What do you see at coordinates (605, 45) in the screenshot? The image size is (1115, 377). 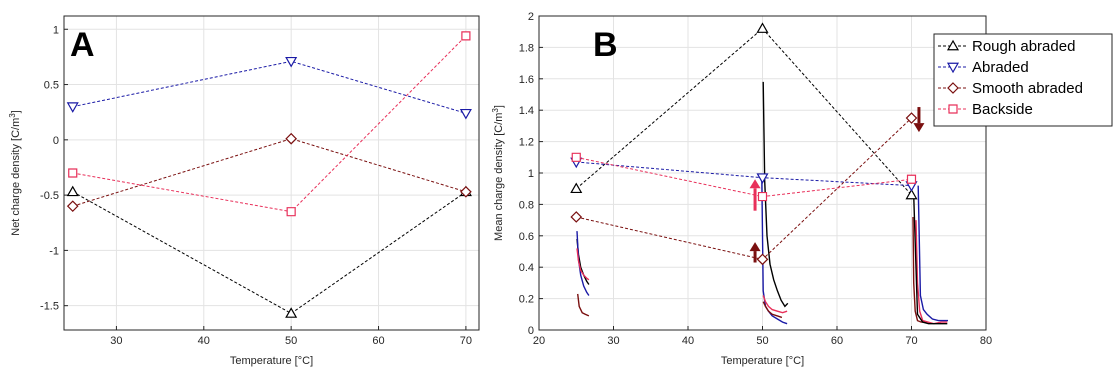 I see `panel-label: B` at bounding box center [605, 45].